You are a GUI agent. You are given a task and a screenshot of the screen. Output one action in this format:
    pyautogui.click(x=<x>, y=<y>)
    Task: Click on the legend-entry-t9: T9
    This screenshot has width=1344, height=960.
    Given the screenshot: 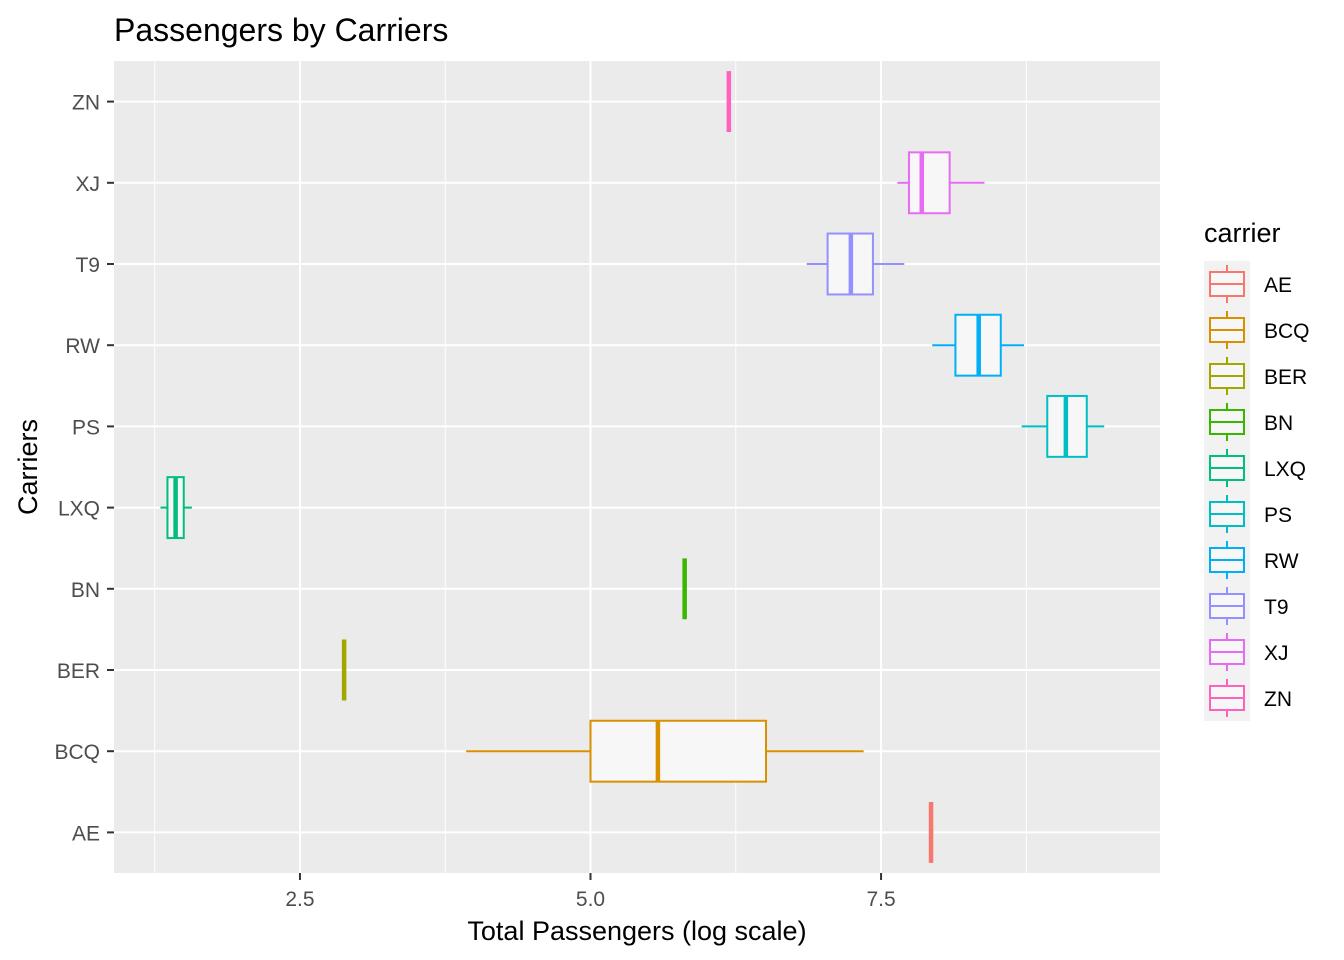 What is the action you would take?
    pyautogui.click(x=1246, y=606)
    